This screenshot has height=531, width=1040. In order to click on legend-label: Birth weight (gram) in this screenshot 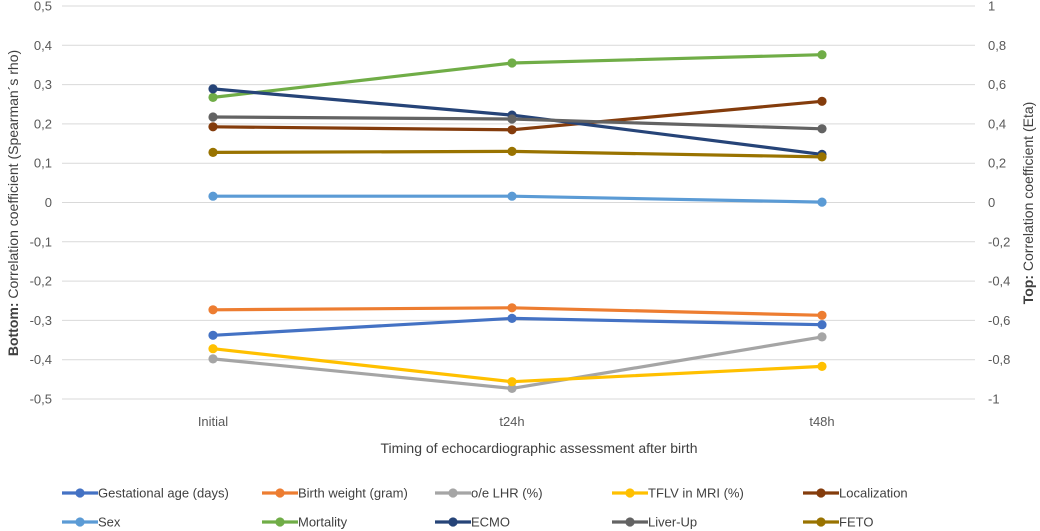, I will do `click(353, 493)`.